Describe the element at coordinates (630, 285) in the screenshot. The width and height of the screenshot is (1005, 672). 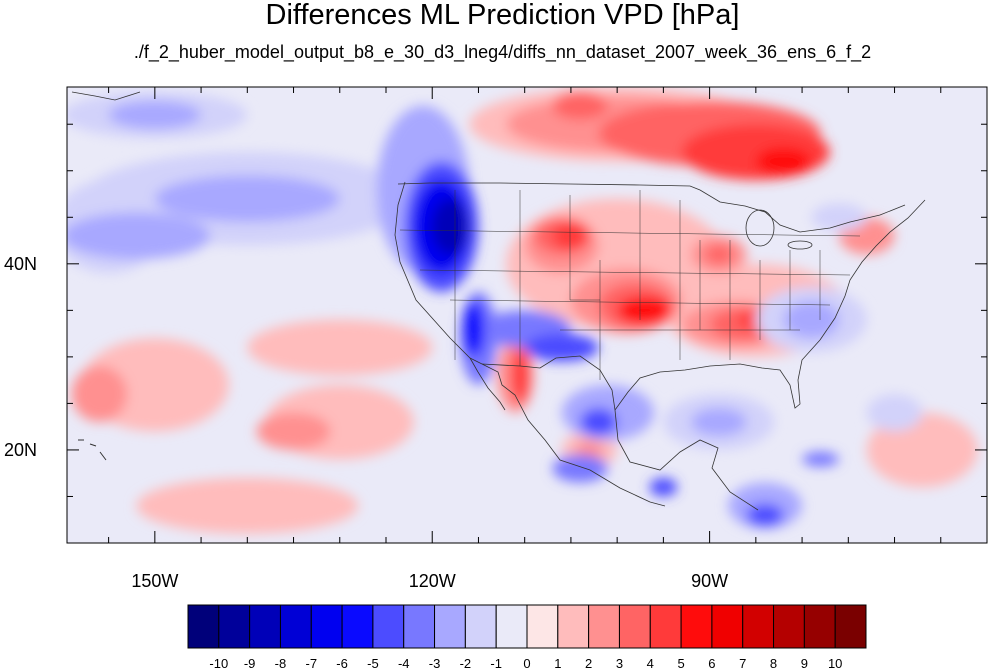
I see `state-lines` at that location.